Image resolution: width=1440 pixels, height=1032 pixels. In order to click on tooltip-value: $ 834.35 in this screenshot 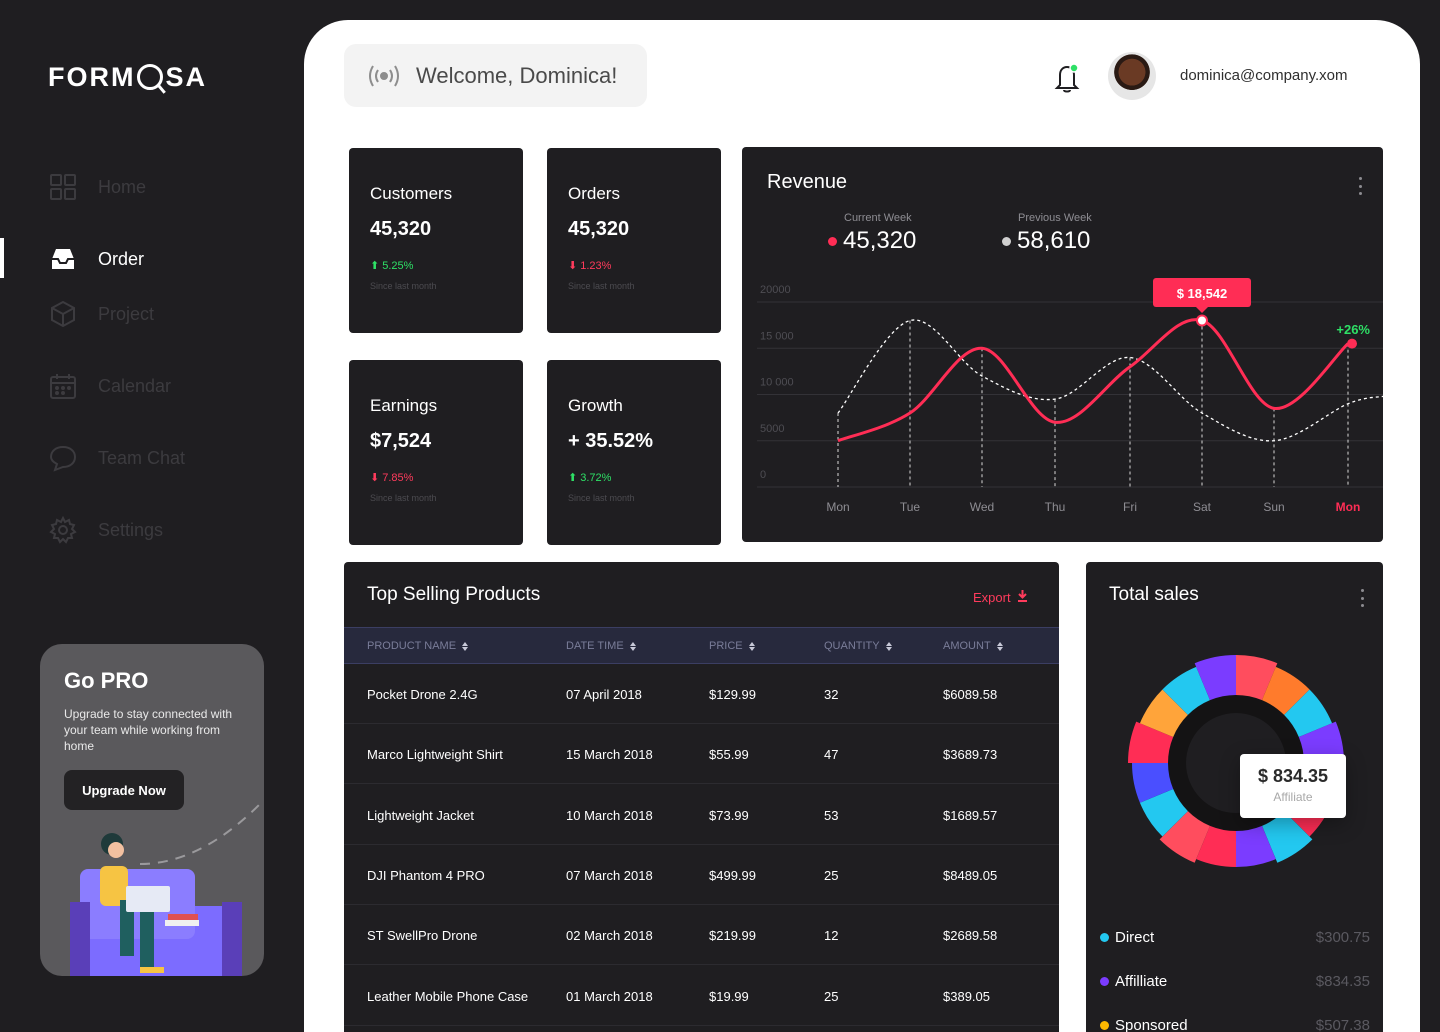, I will do `click(1293, 776)`.